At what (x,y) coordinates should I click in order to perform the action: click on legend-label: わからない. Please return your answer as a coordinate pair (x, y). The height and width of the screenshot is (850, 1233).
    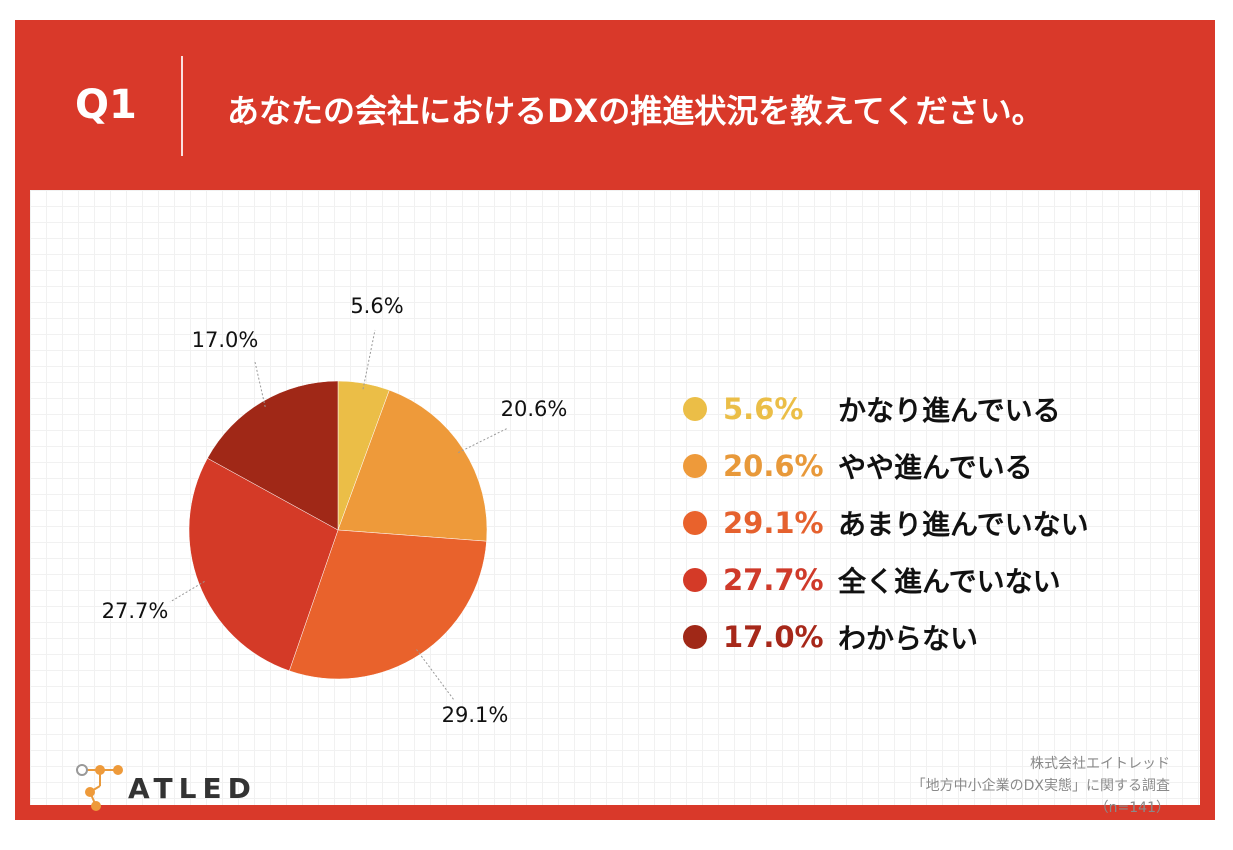
    Looking at the image, I should click on (908, 638).